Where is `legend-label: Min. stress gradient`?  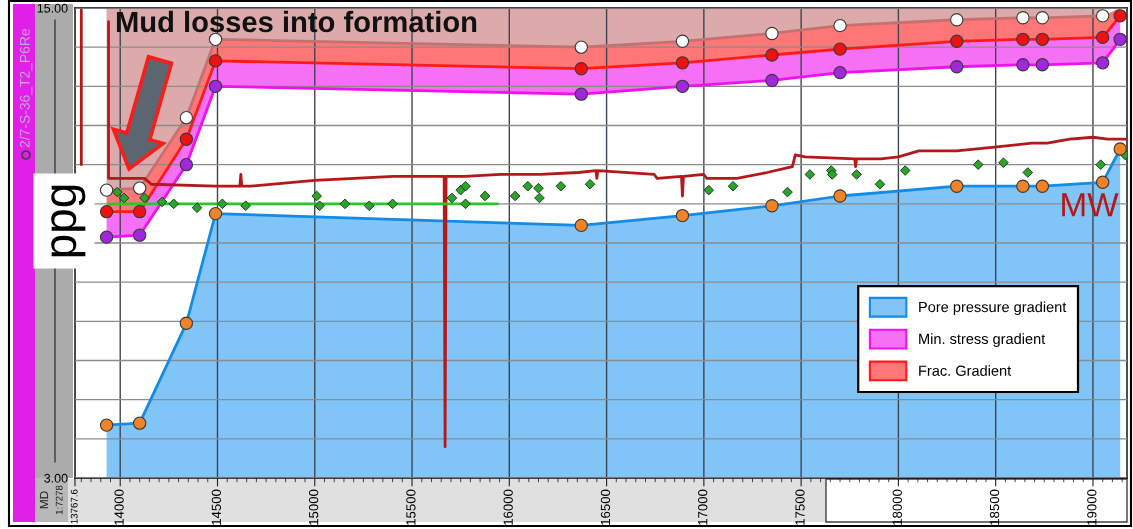
legend-label: Min. stress gradient is located at coordinates (982, 340).